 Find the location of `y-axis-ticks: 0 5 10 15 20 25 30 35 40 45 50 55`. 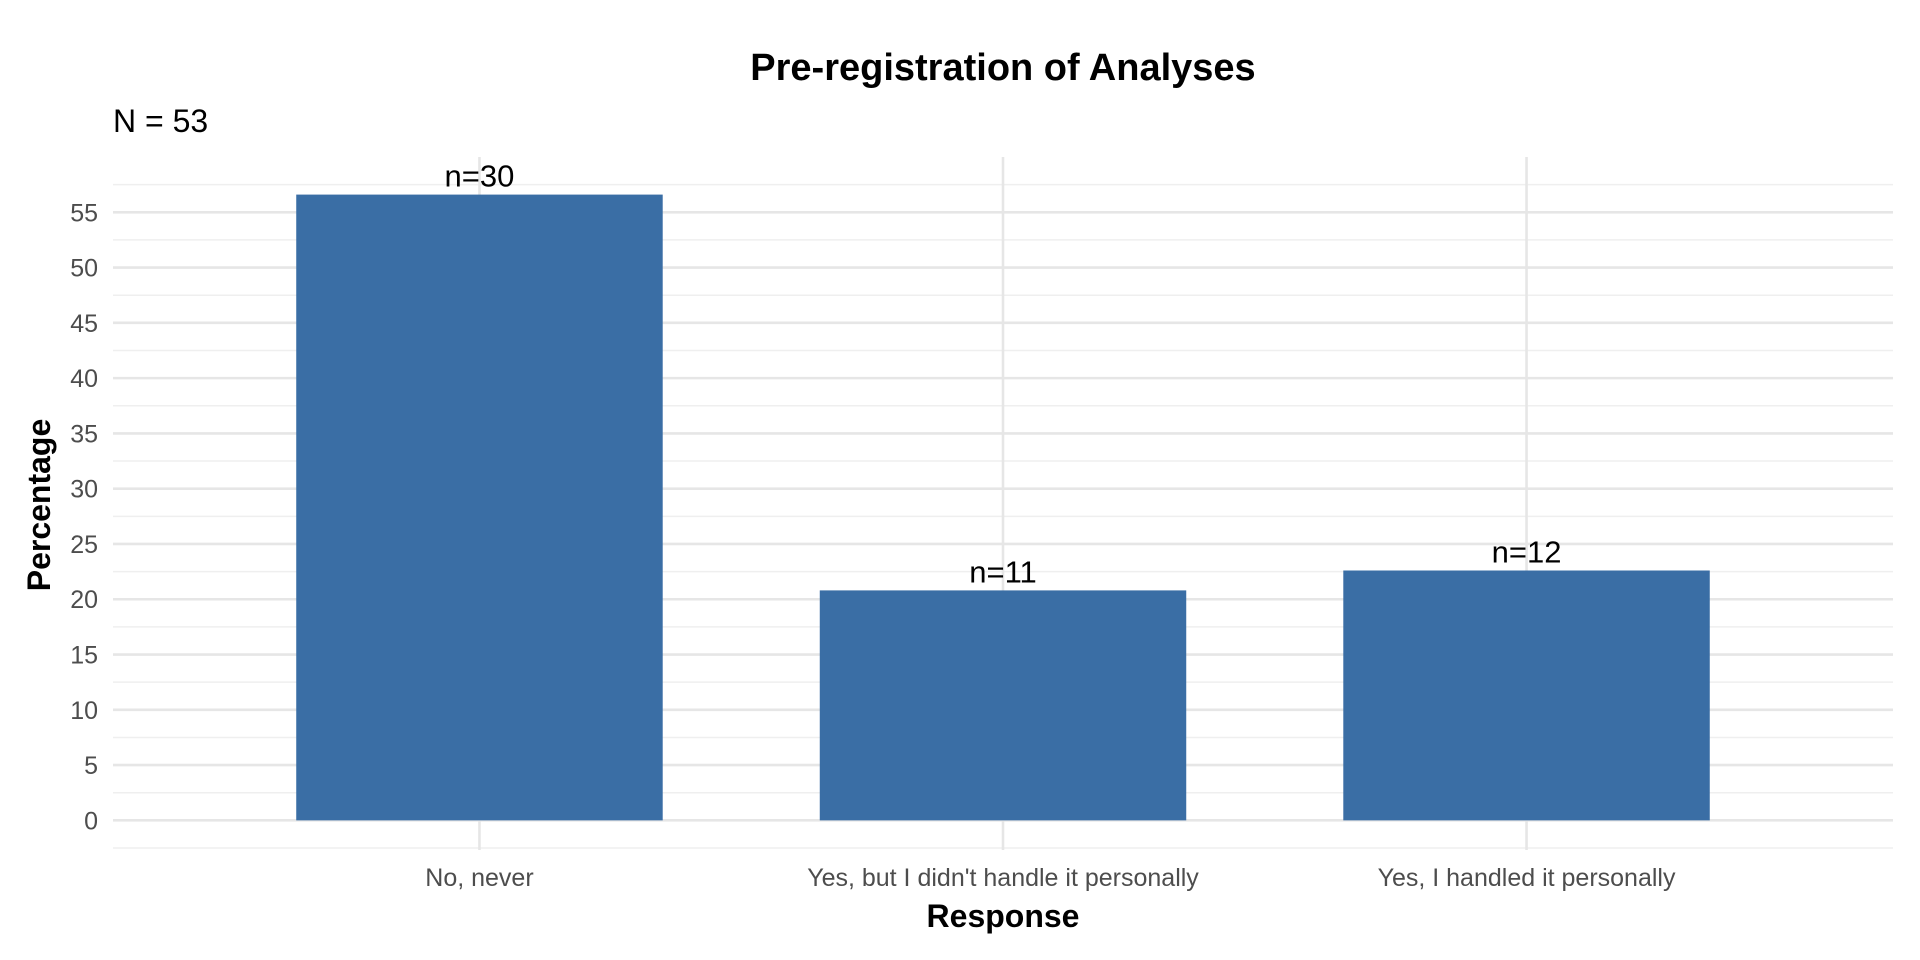

y-axis-ticks: 0 5 10 15 20 25 30 35 40 45 50 55 is located at coordinates (84, 517).